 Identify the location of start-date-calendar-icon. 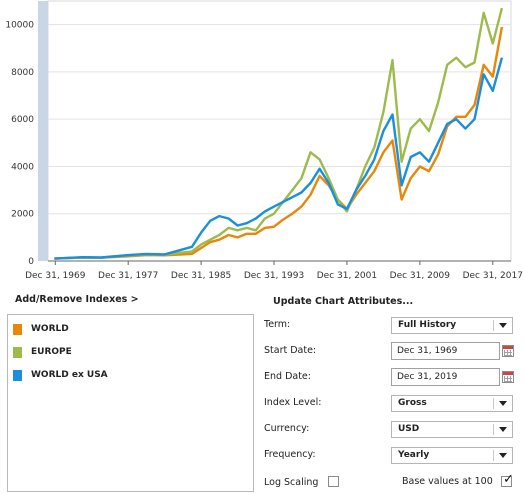
(508, 351).